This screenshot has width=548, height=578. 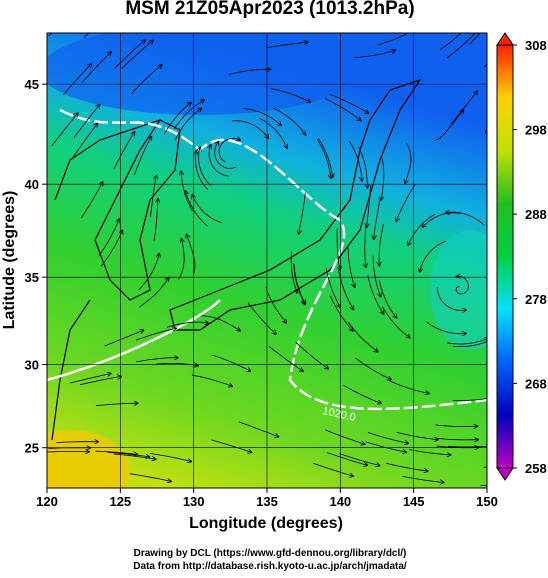 I want to click on colorbar-tick-label: 308, so click(x=536, y=45).